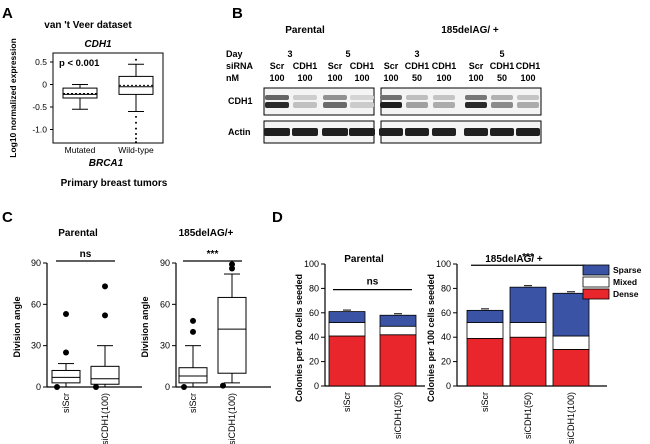 Image resolution: width=650 pixels, height=444 pixels. What do you see at coordinates (213, 254) in the screenshot?
I see `significance-label: ***` at bounding box center [213, 254].